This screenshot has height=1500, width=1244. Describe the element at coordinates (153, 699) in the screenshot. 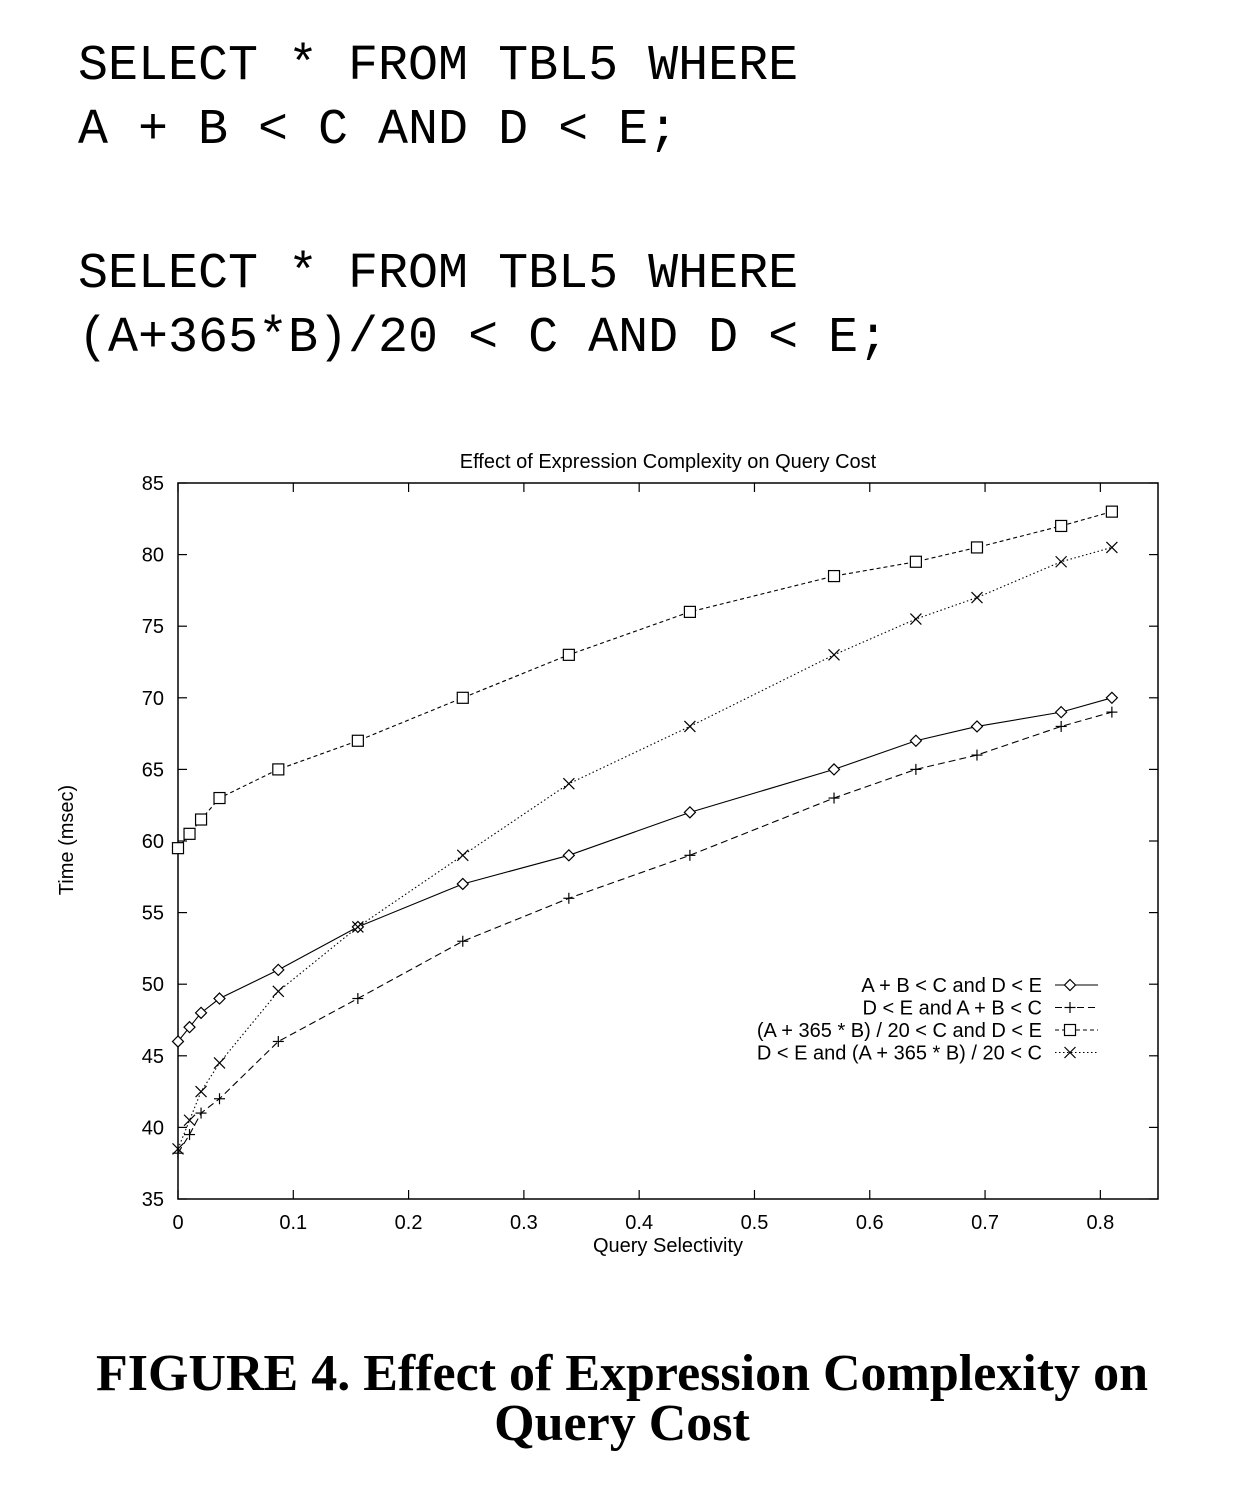

I see `y-tick-label: 70` at that location.